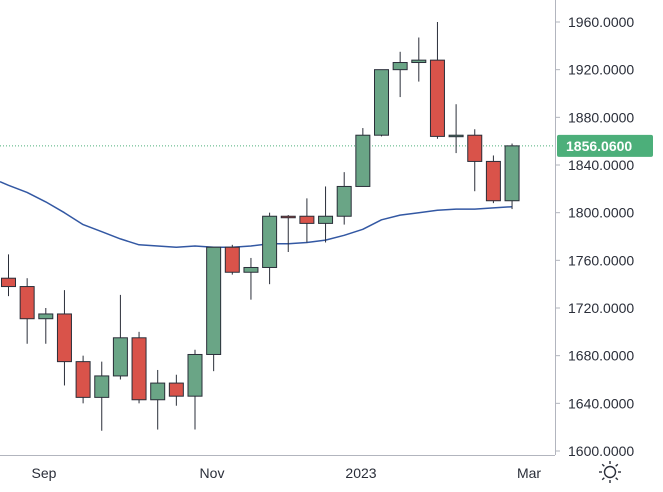 The width and height of the screenshot is (663, 492). I want to click on y-tick-label: 1880.0000, so click(601, 117).